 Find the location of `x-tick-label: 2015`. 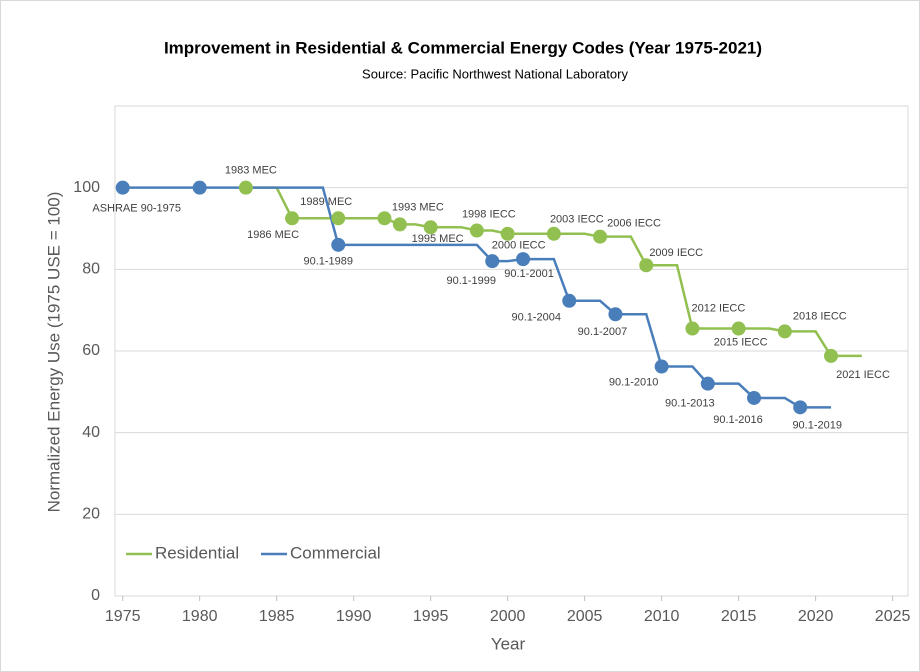

x-tick-label: 2015 is located at coordinates (739, 616).